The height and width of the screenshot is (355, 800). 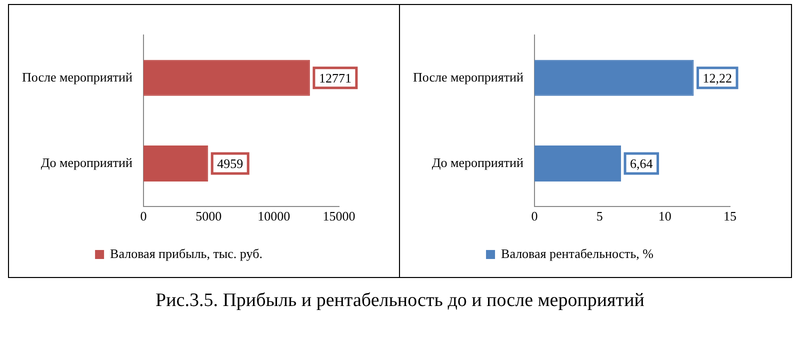 I want to click on x-tick-label: 5000, so click(x=209, y=216).